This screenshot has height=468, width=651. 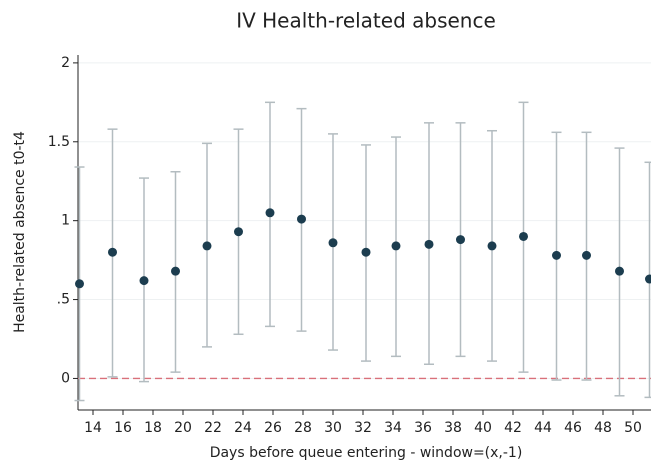 I want to click on y-tick-label: 1, so click(x=65, y=221).